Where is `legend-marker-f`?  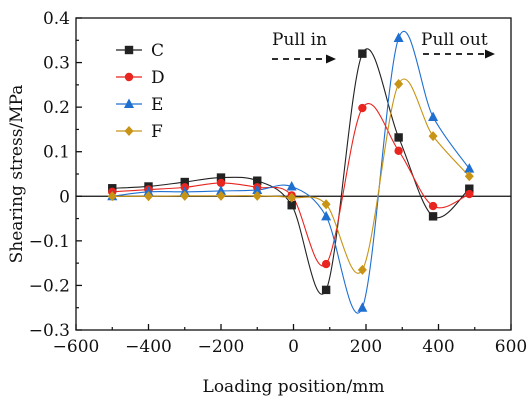 legend-marker-f is located at coordinates (129, 131).